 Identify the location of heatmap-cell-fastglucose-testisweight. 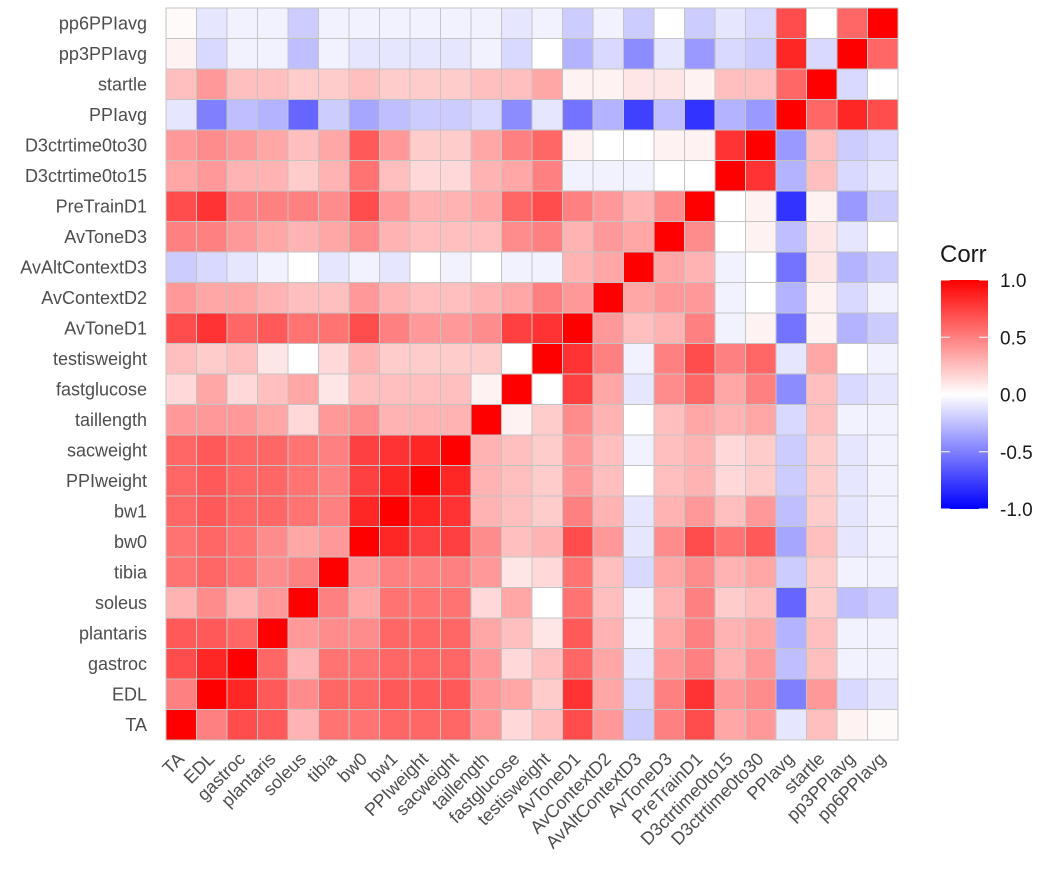
(517, 359).